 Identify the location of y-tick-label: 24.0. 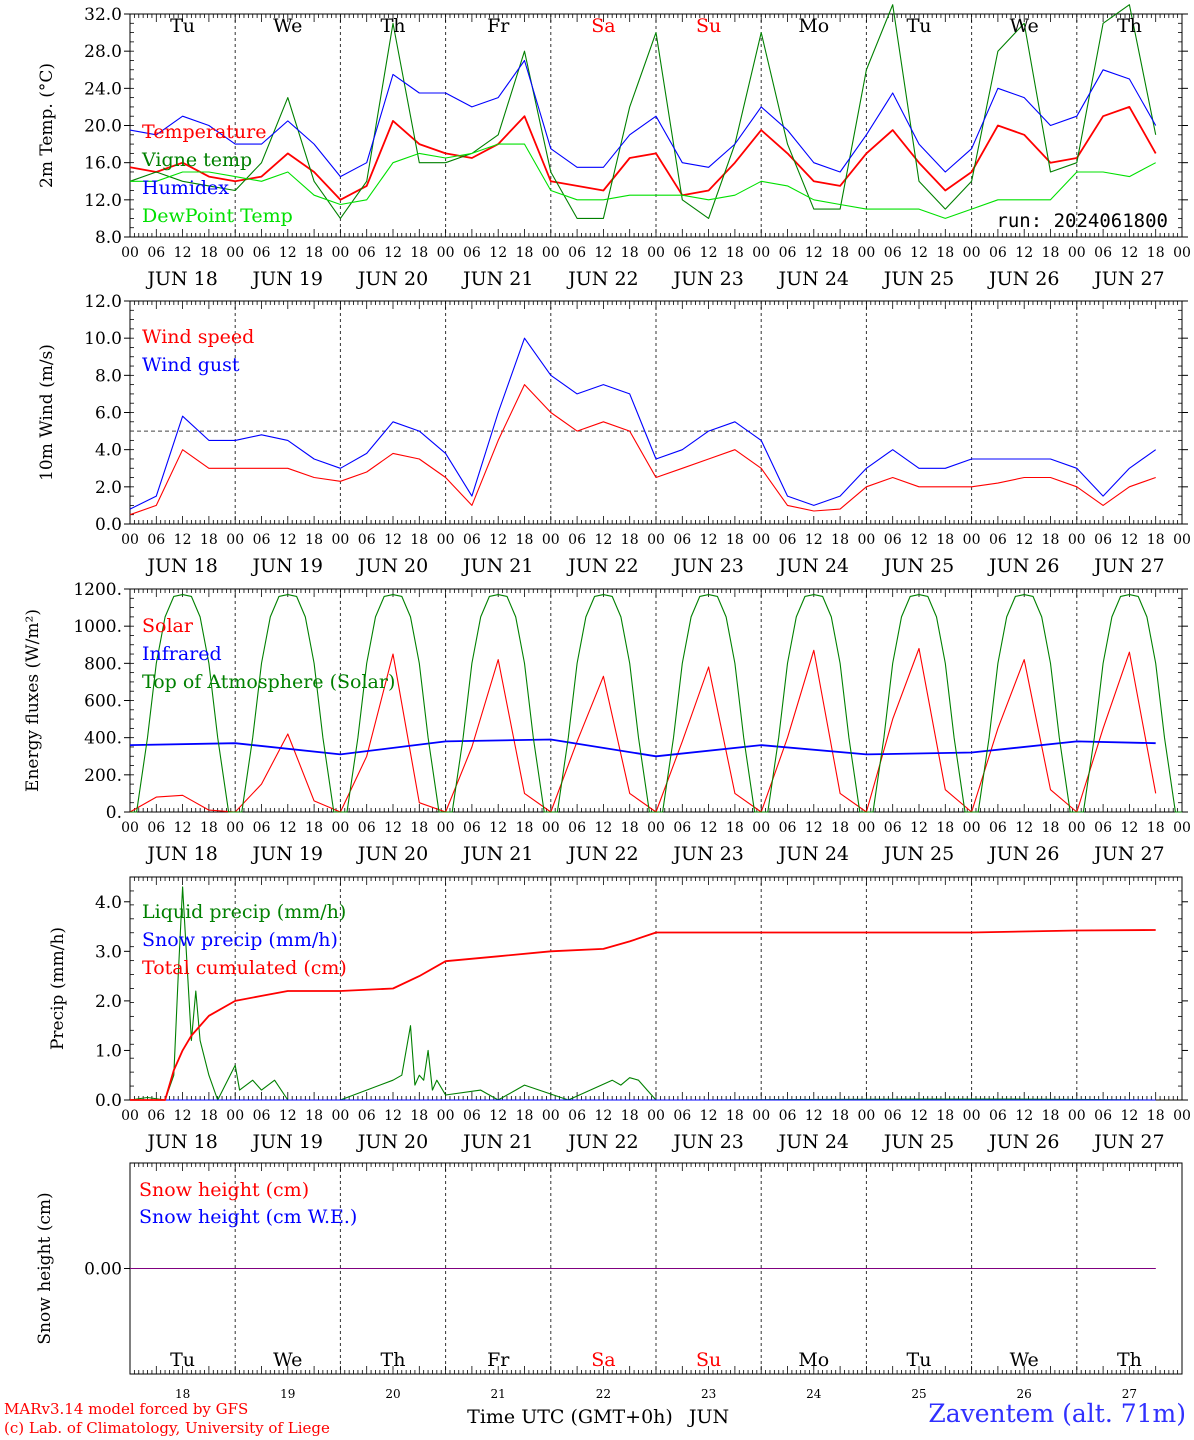
(103, 89).